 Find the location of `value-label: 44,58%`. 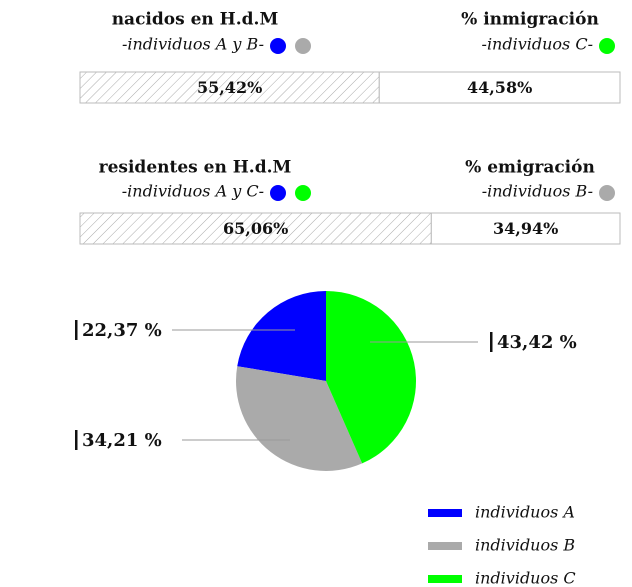

value-label: 44,58% is located at coordinates (499, 87).